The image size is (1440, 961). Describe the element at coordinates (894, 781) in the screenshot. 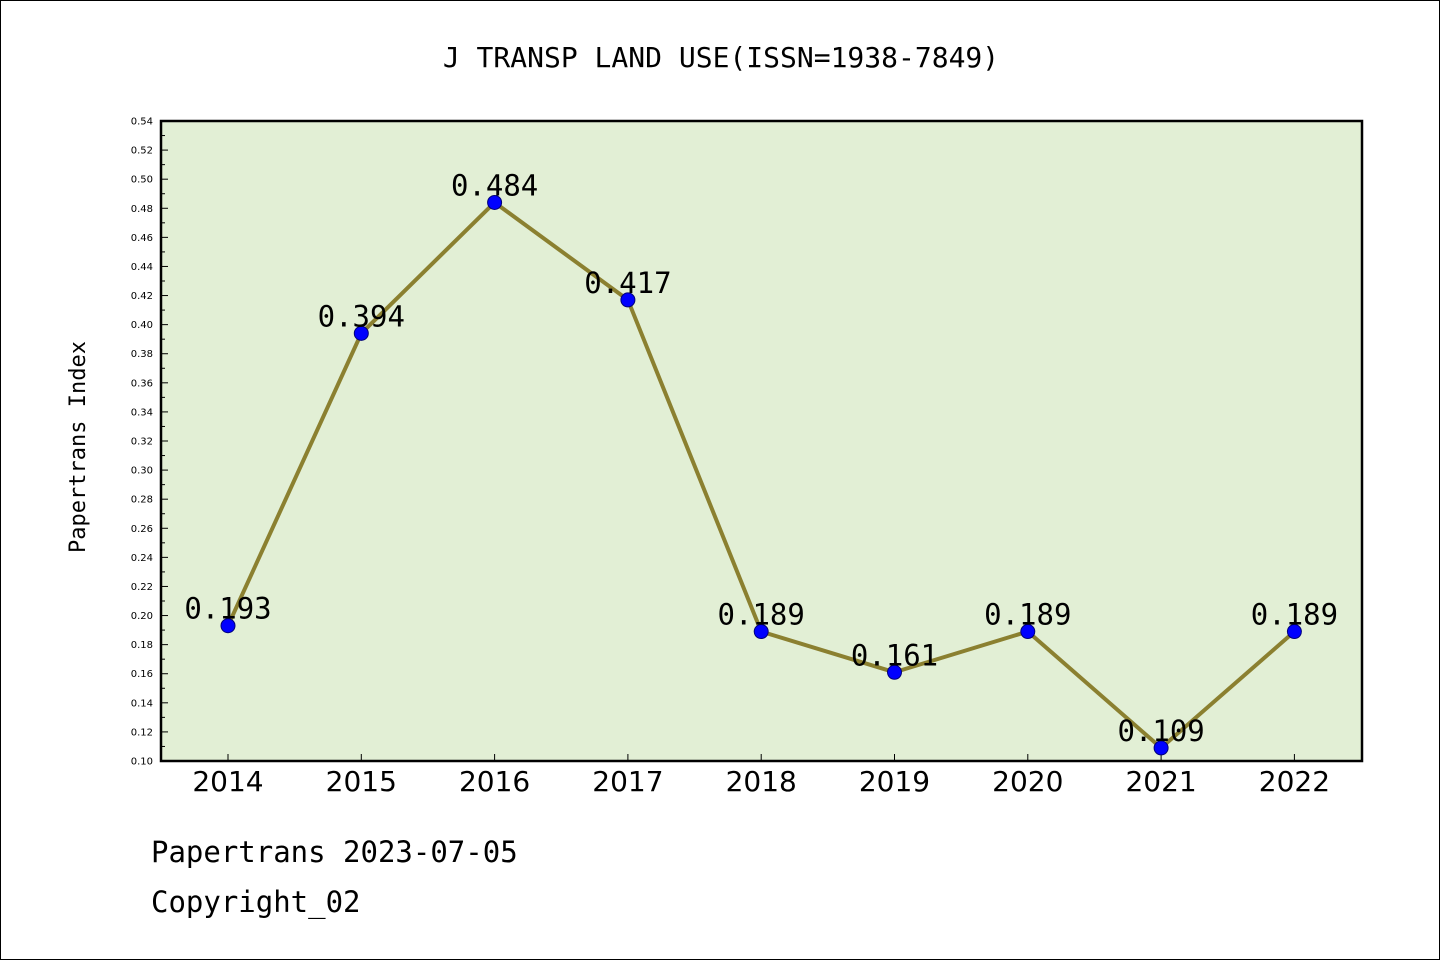

I see `x-tick-label: 2019` at that location.